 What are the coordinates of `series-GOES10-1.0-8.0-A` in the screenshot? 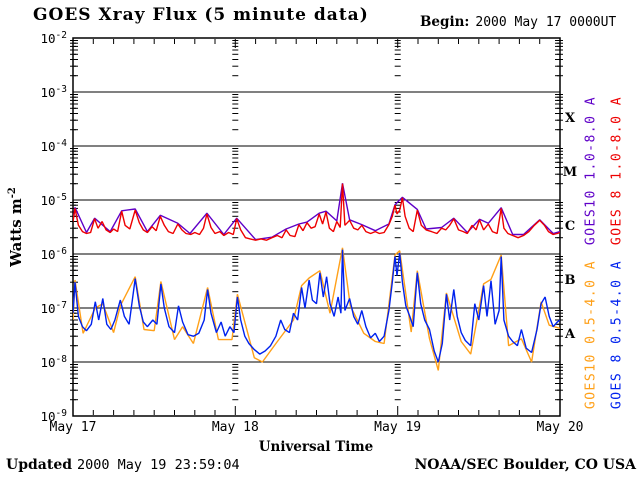 It's located at (316, 212).